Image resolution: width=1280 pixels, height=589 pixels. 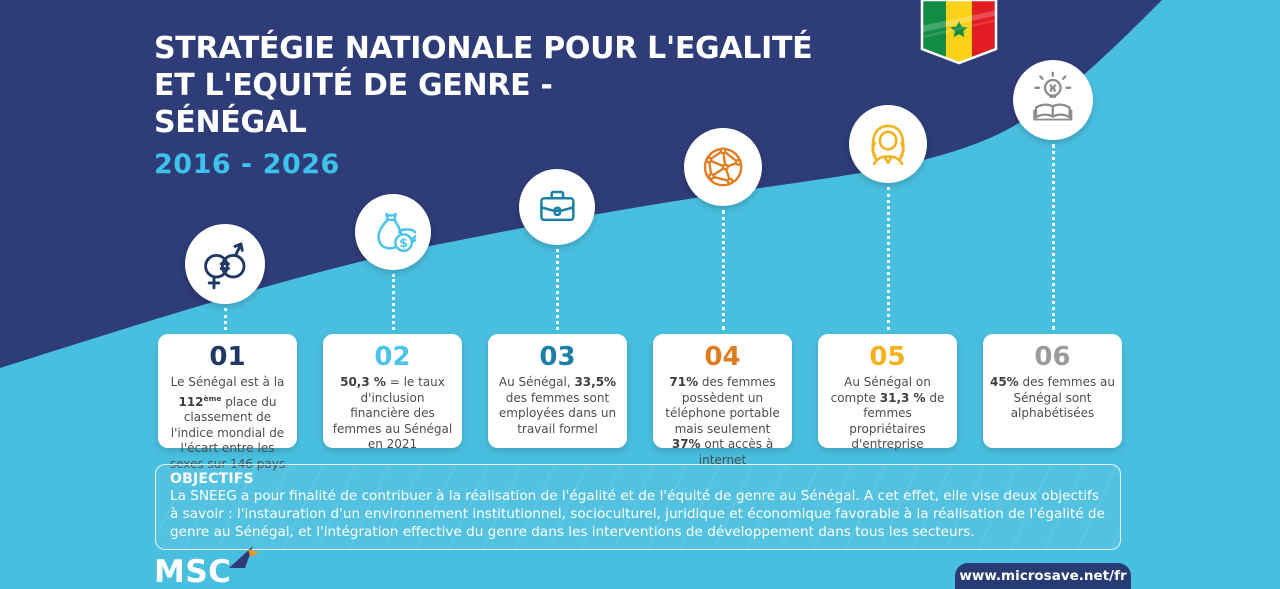 What do you see at coordinates (247, 164) in the screenshot?
I see `period-label: 2016 - 2026` at bounding box center [247, 164].